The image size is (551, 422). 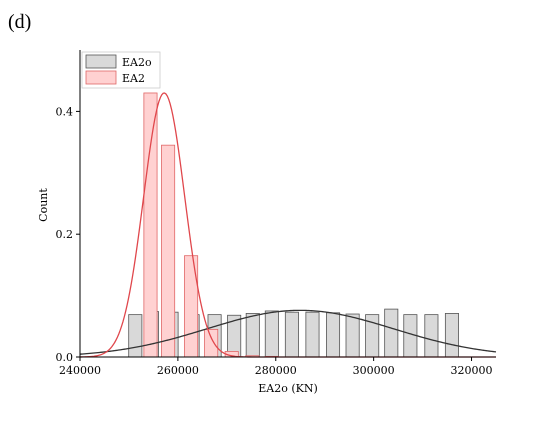 I want to click on legend-label-ea2o: EA2o, so click(x=137, y=62).